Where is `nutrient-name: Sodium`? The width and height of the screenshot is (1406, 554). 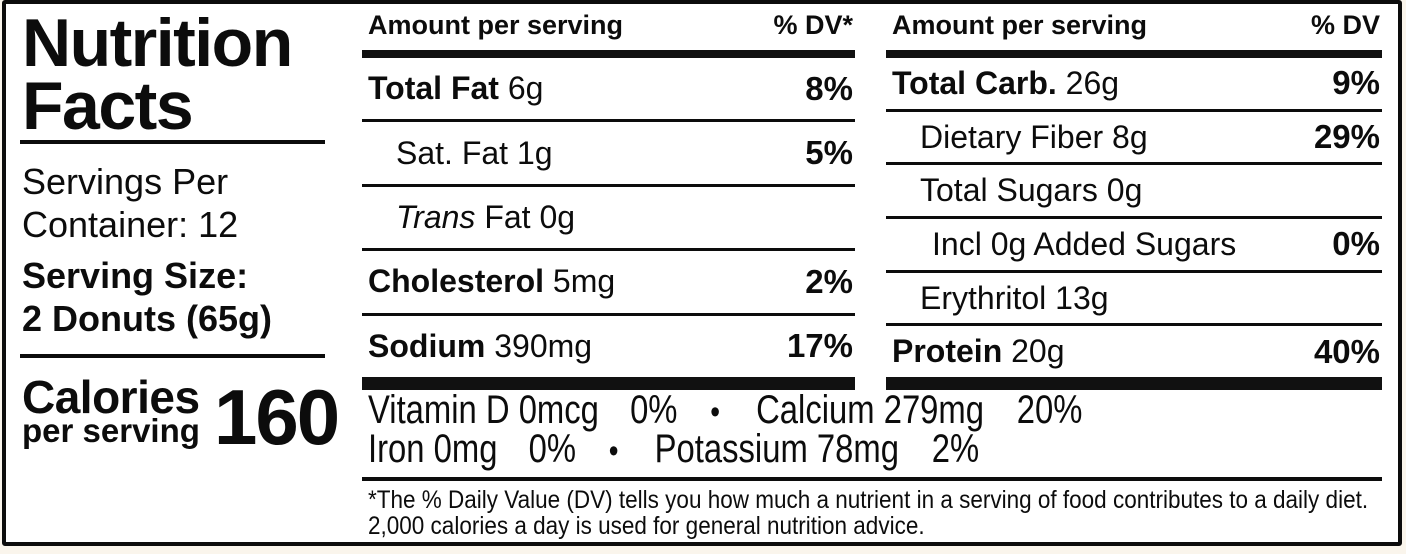 nutrient-name: Sodium is located at coordinates (427, 345).